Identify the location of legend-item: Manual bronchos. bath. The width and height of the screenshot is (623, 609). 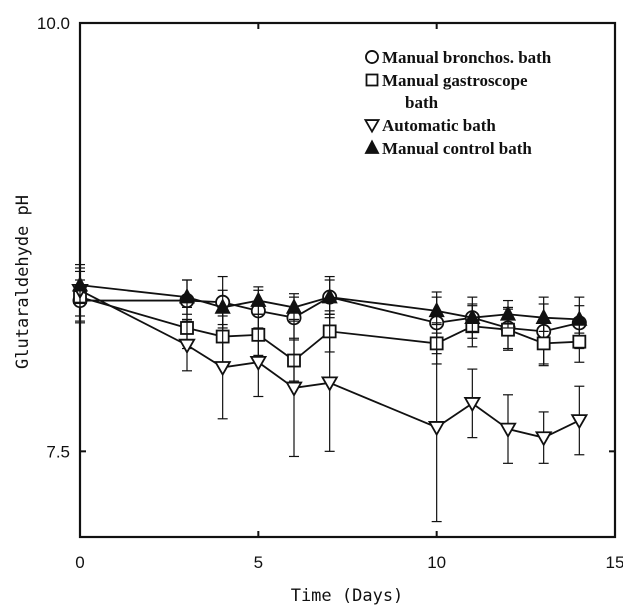
(458, 57).